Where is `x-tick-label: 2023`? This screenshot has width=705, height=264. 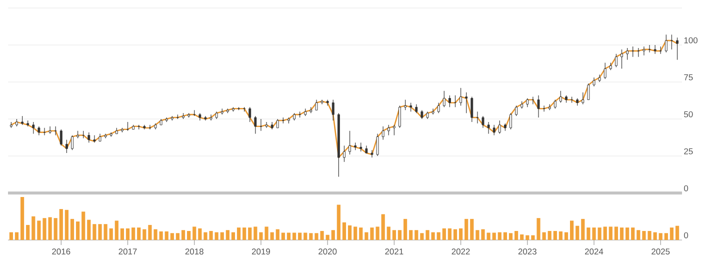
x-tick-label: 2023 is located at coordinates (527, 251).